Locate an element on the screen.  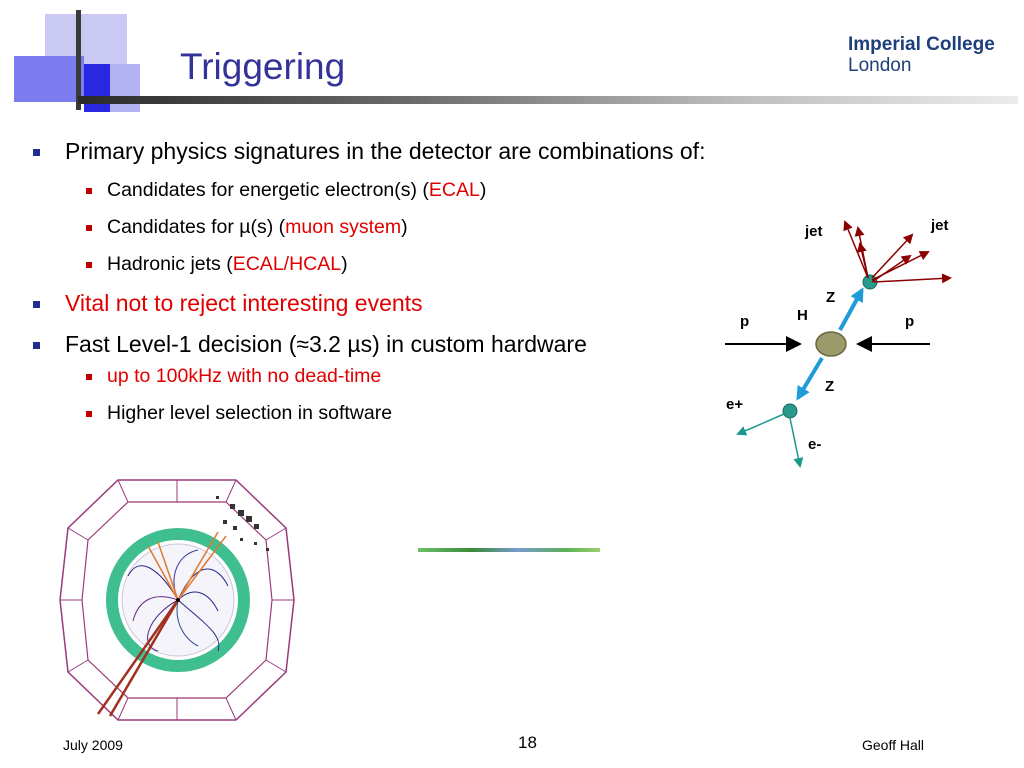
cms-event-display is located at coordinates (177, 600).